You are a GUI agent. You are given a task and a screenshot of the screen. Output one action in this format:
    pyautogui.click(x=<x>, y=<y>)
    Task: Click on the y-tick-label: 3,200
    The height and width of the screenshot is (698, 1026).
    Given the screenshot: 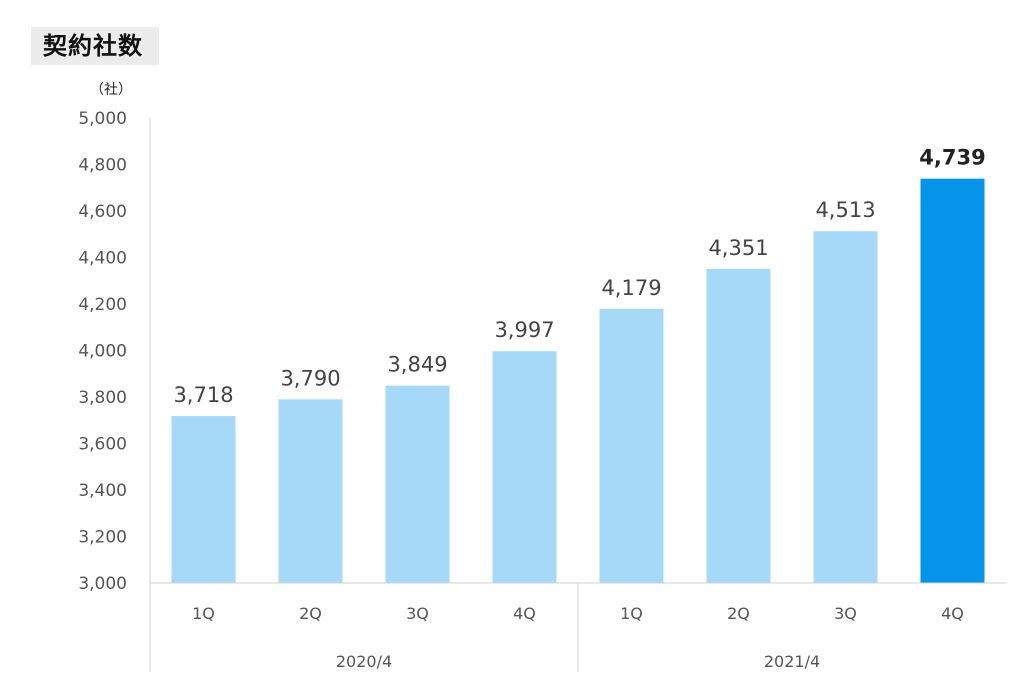 What is the action you would take?
    pyautogui.click(x=102, y=538)
    